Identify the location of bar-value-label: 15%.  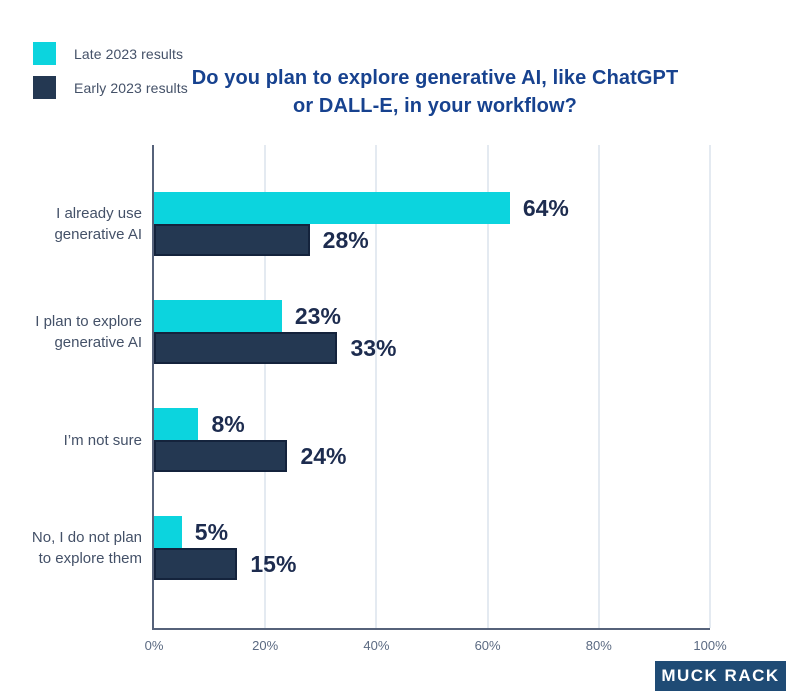
(273, 564).